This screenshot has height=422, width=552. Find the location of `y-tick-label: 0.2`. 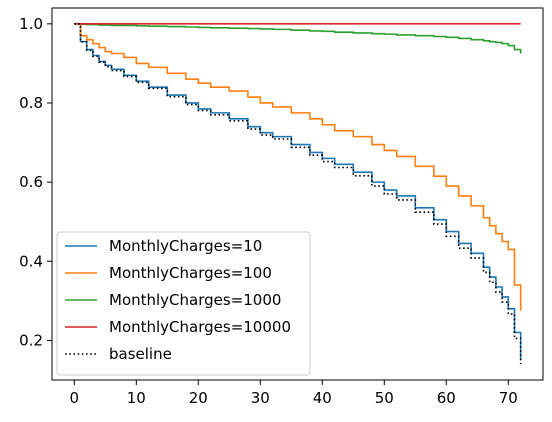

y-tick-label: 0.2 is located at coordinates (31, 340).